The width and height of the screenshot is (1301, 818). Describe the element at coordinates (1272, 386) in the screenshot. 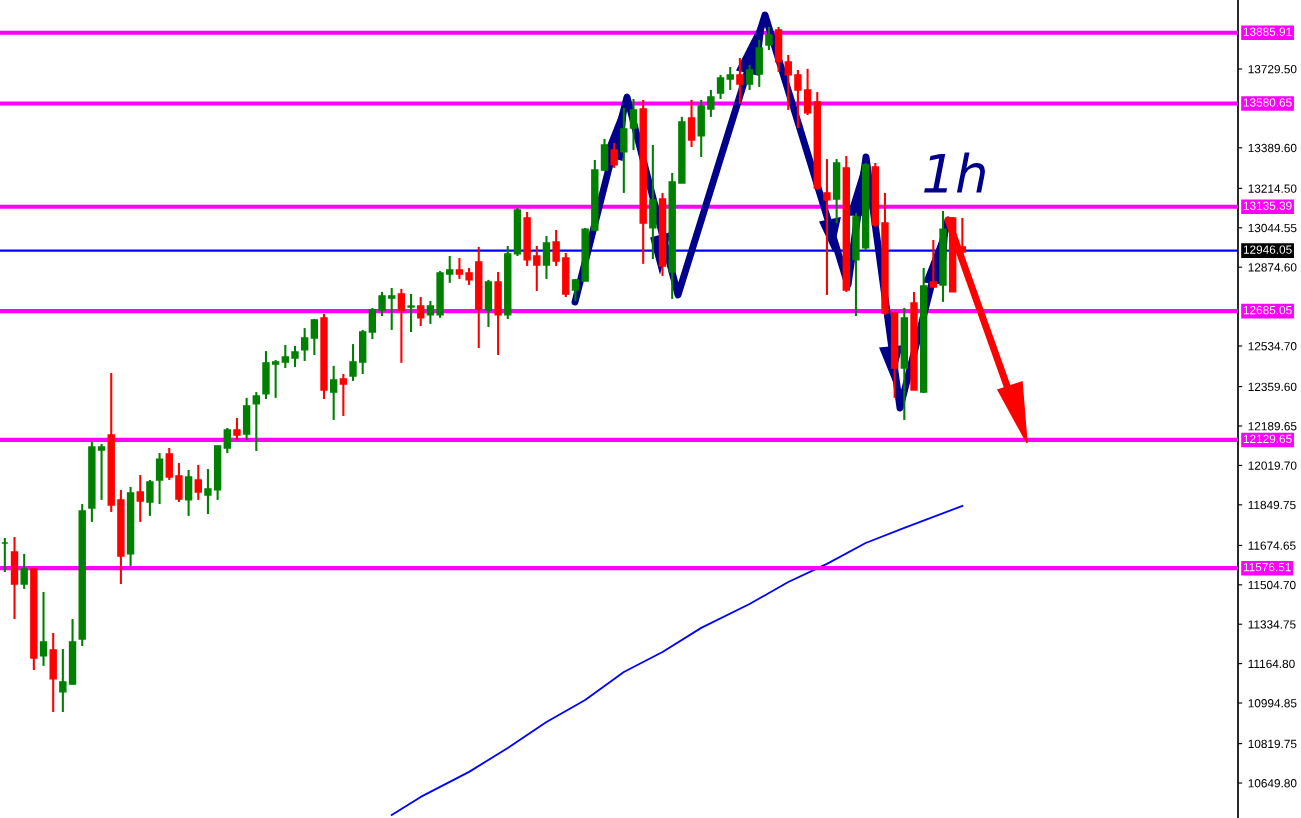

I see `y-tick-label: 12359.60` at that location.